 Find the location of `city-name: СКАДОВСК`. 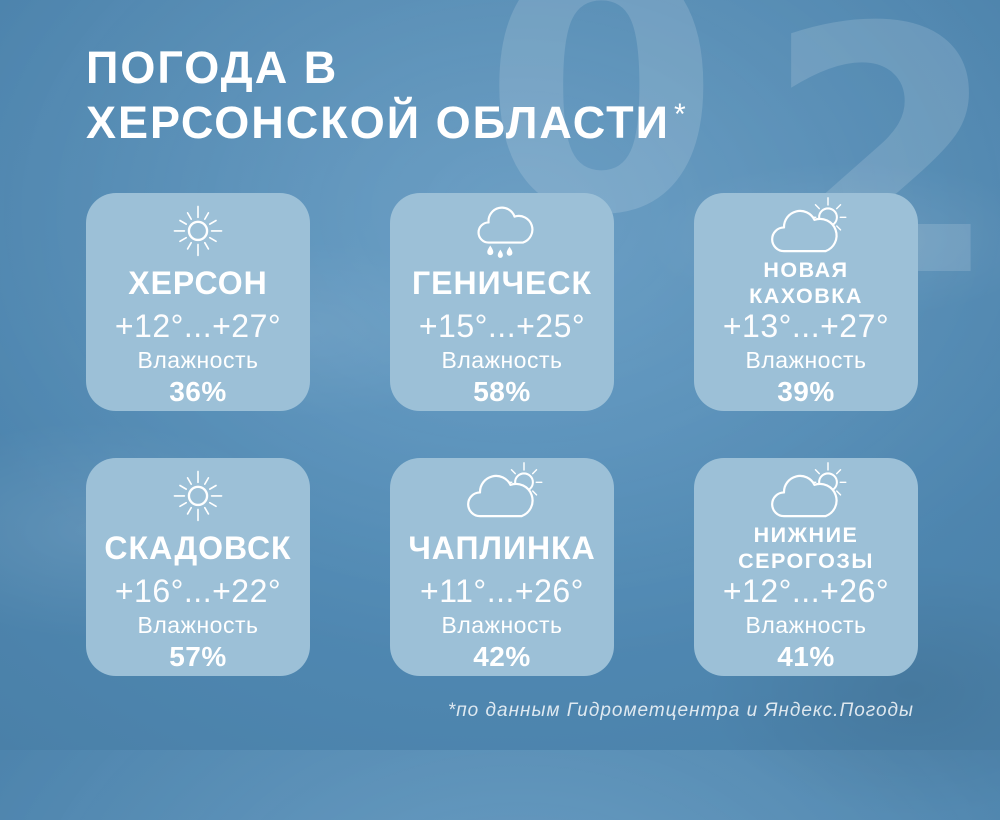

city-name: СКАДОВСК is located at coordinates (198, 548).